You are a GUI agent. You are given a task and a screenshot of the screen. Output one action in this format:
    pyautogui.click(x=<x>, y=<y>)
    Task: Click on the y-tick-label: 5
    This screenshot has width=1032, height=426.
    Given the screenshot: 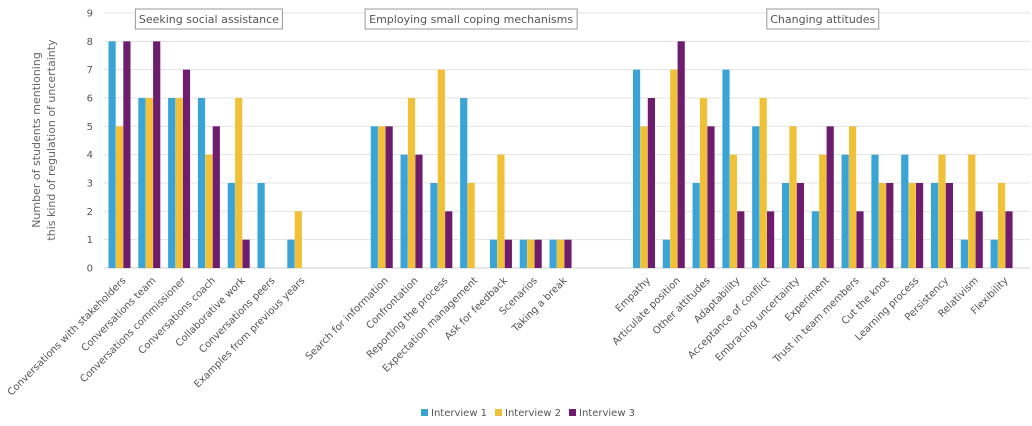 What is the action you would take?
    pyautogui.click(x=90, y=127)
    